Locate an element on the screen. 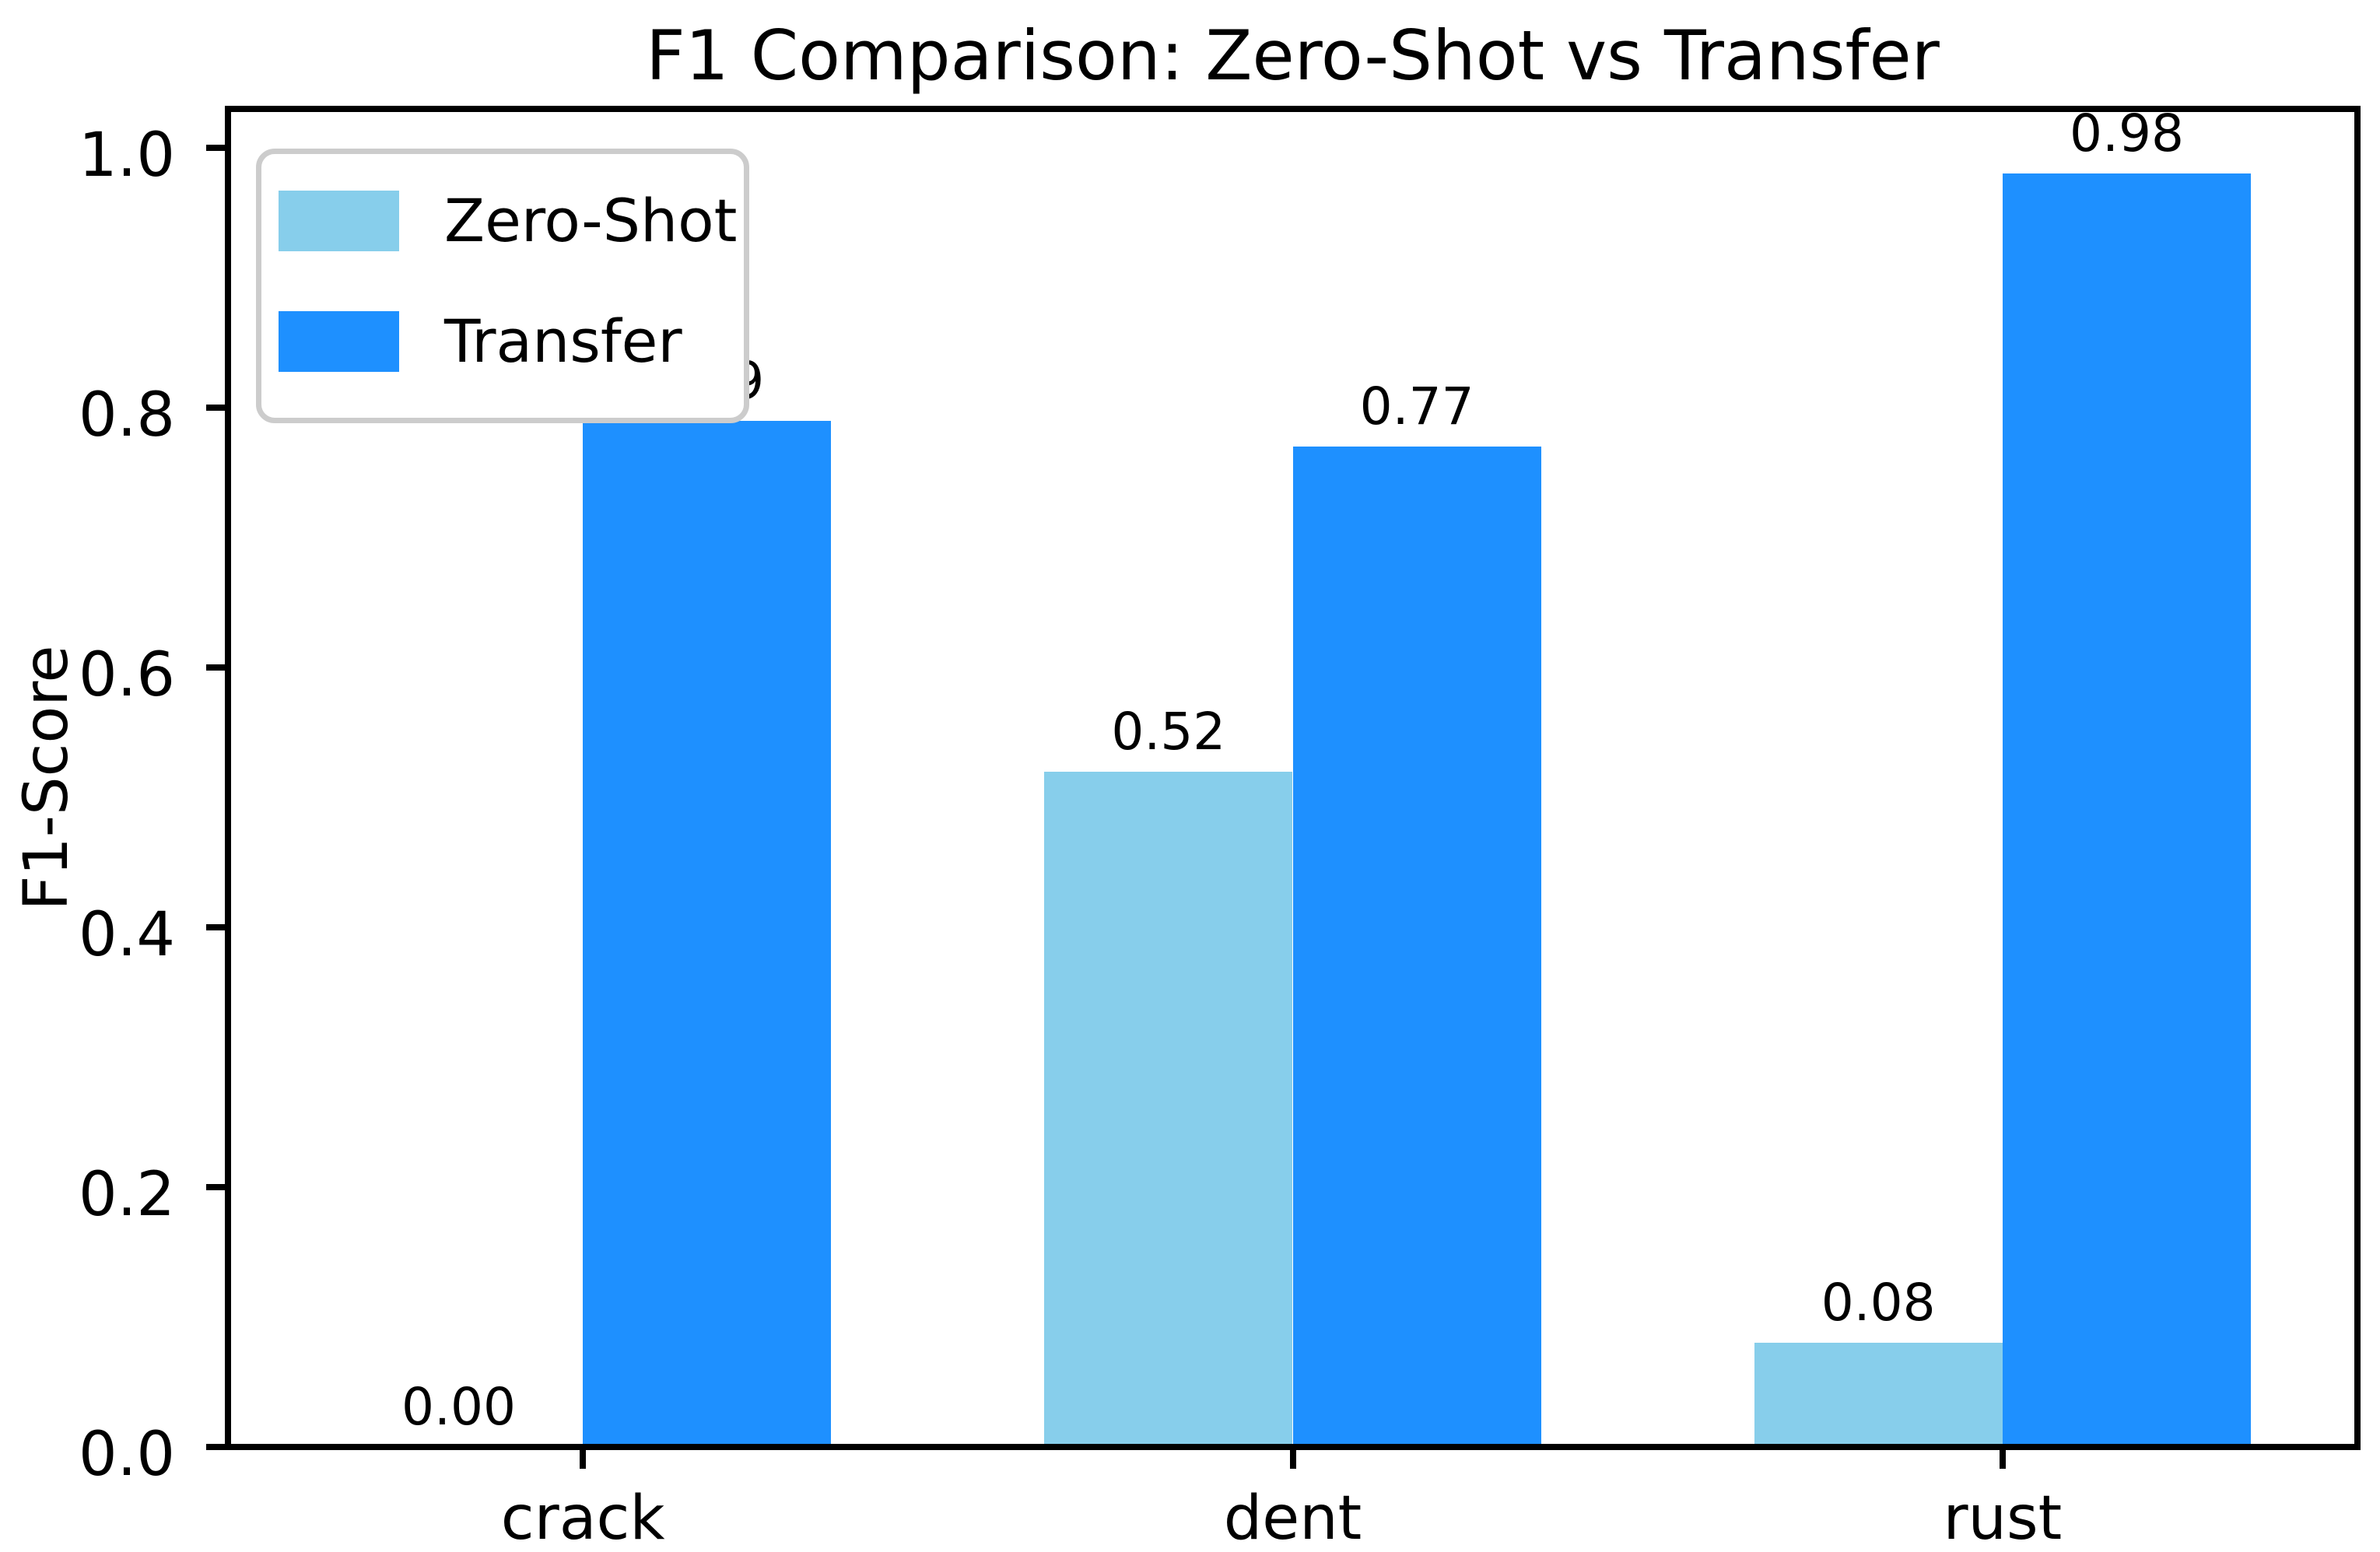 The height and width of the screenshot is (1552, 2380). x-tick-label: dent is located at coordinates (1293, 1518).